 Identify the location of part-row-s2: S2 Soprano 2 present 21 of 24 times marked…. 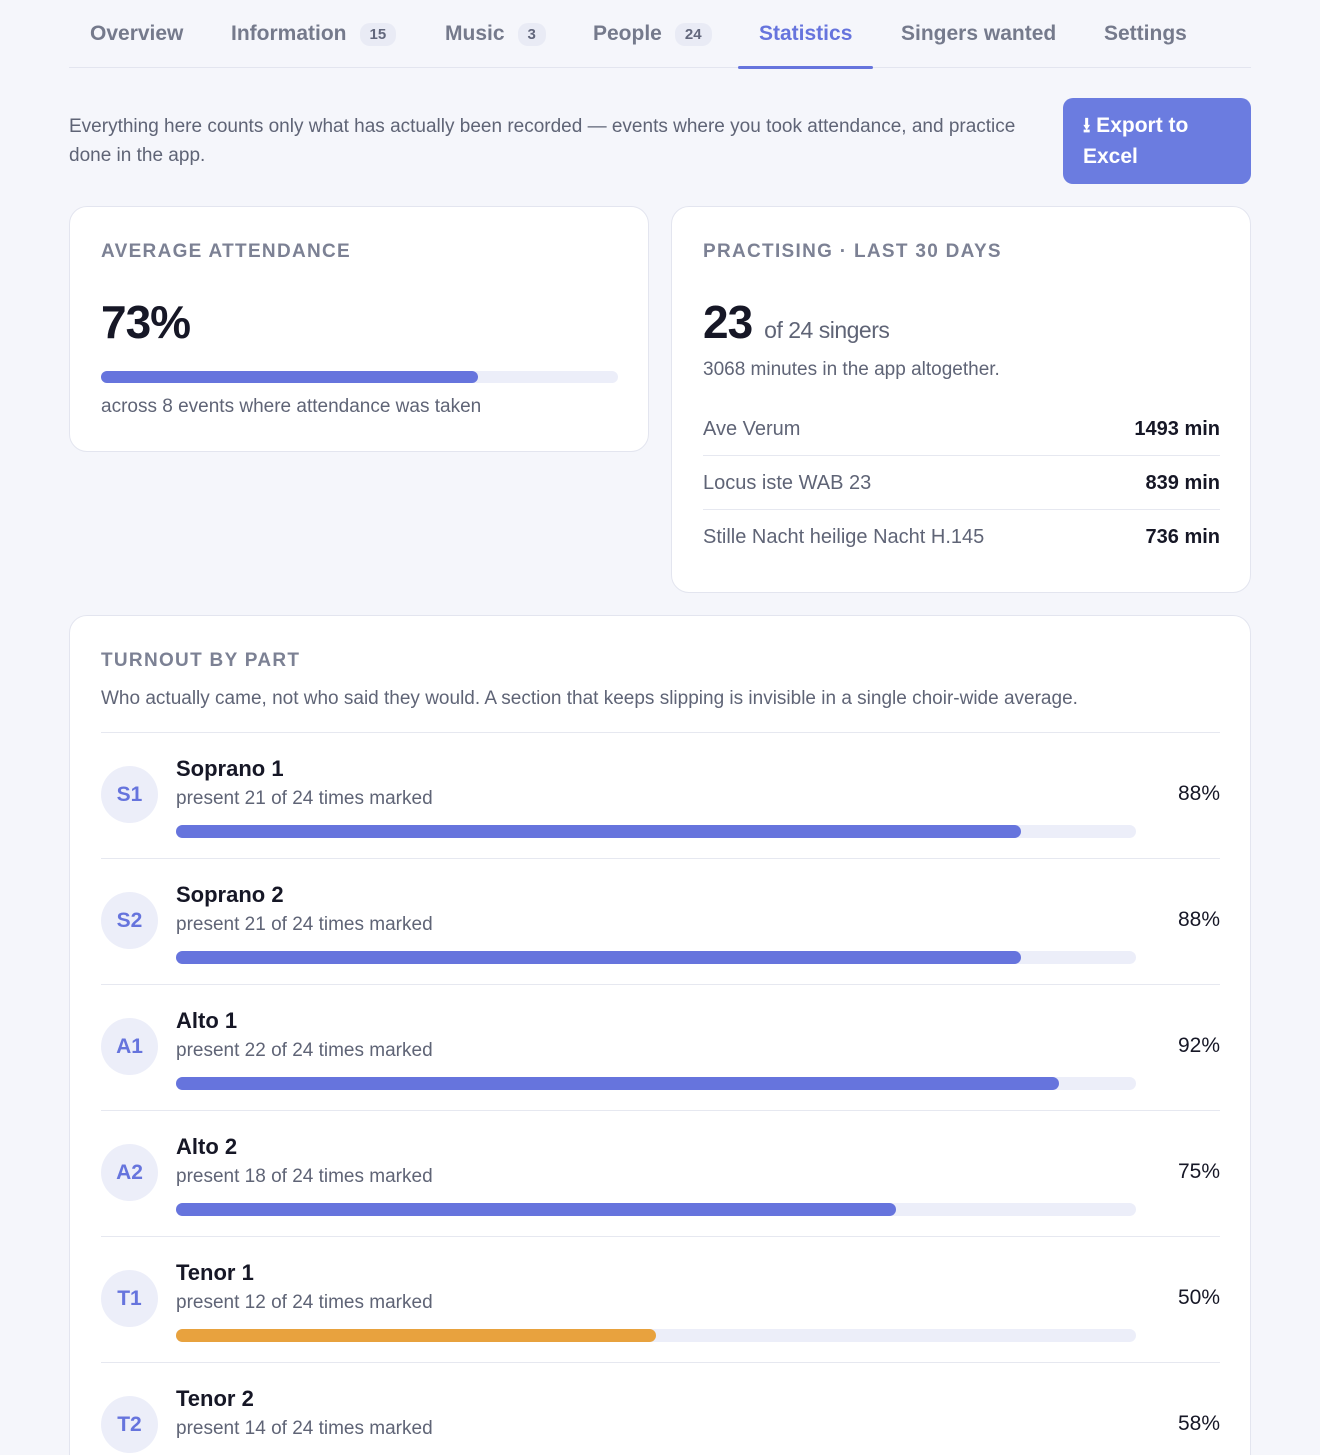
(660, 921).